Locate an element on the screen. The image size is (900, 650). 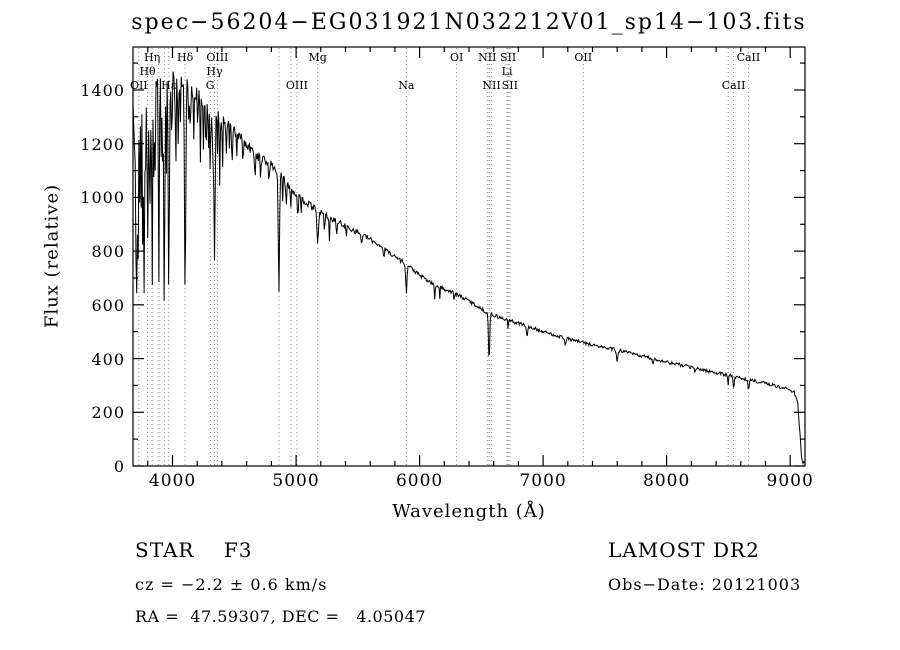
object-class-label: STAR F3 is located at coordinates (194, 550).